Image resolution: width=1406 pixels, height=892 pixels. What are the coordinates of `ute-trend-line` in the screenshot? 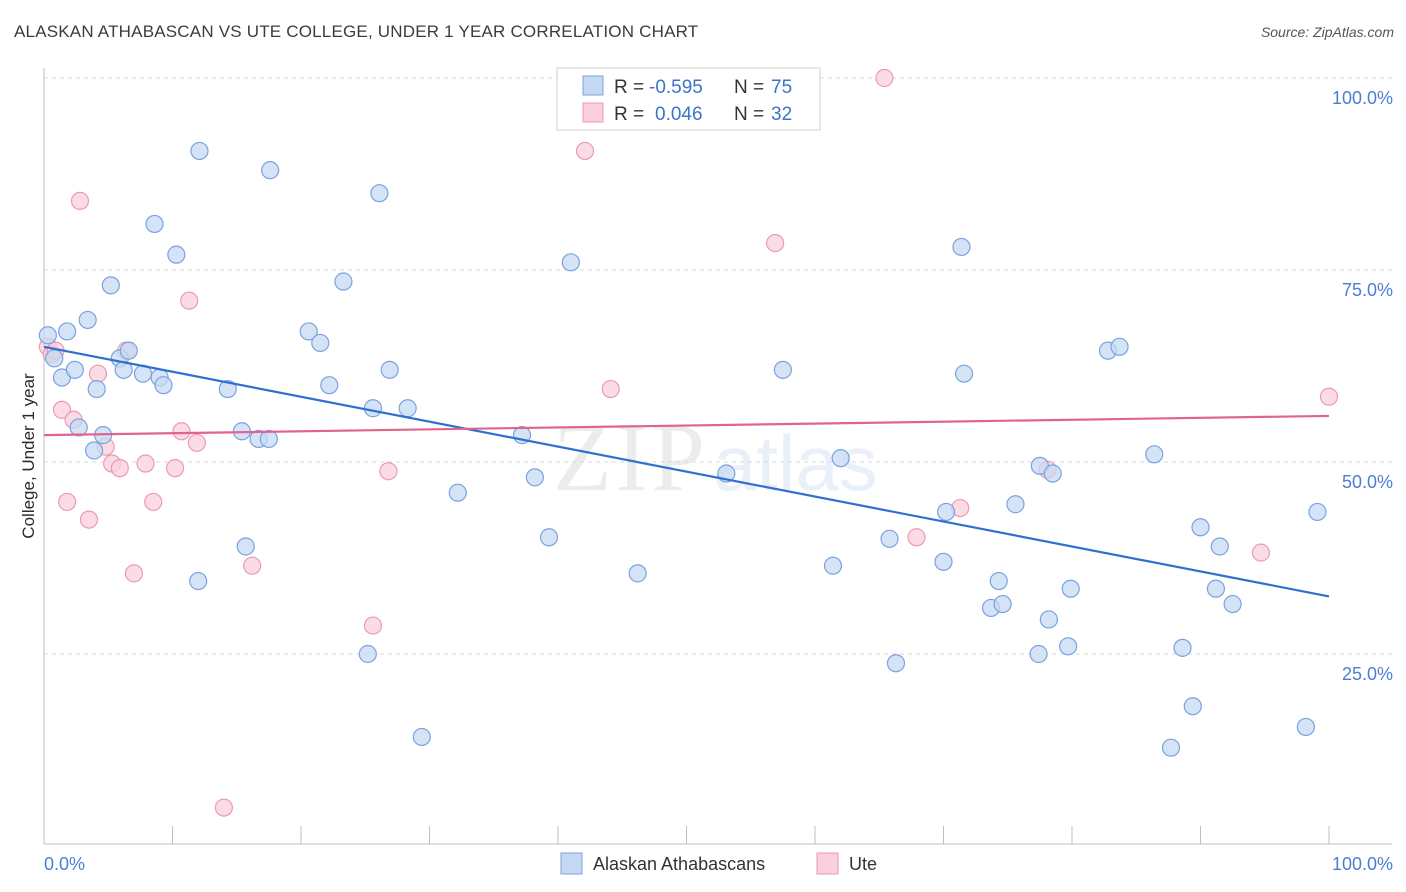 It's located at (686, 425).